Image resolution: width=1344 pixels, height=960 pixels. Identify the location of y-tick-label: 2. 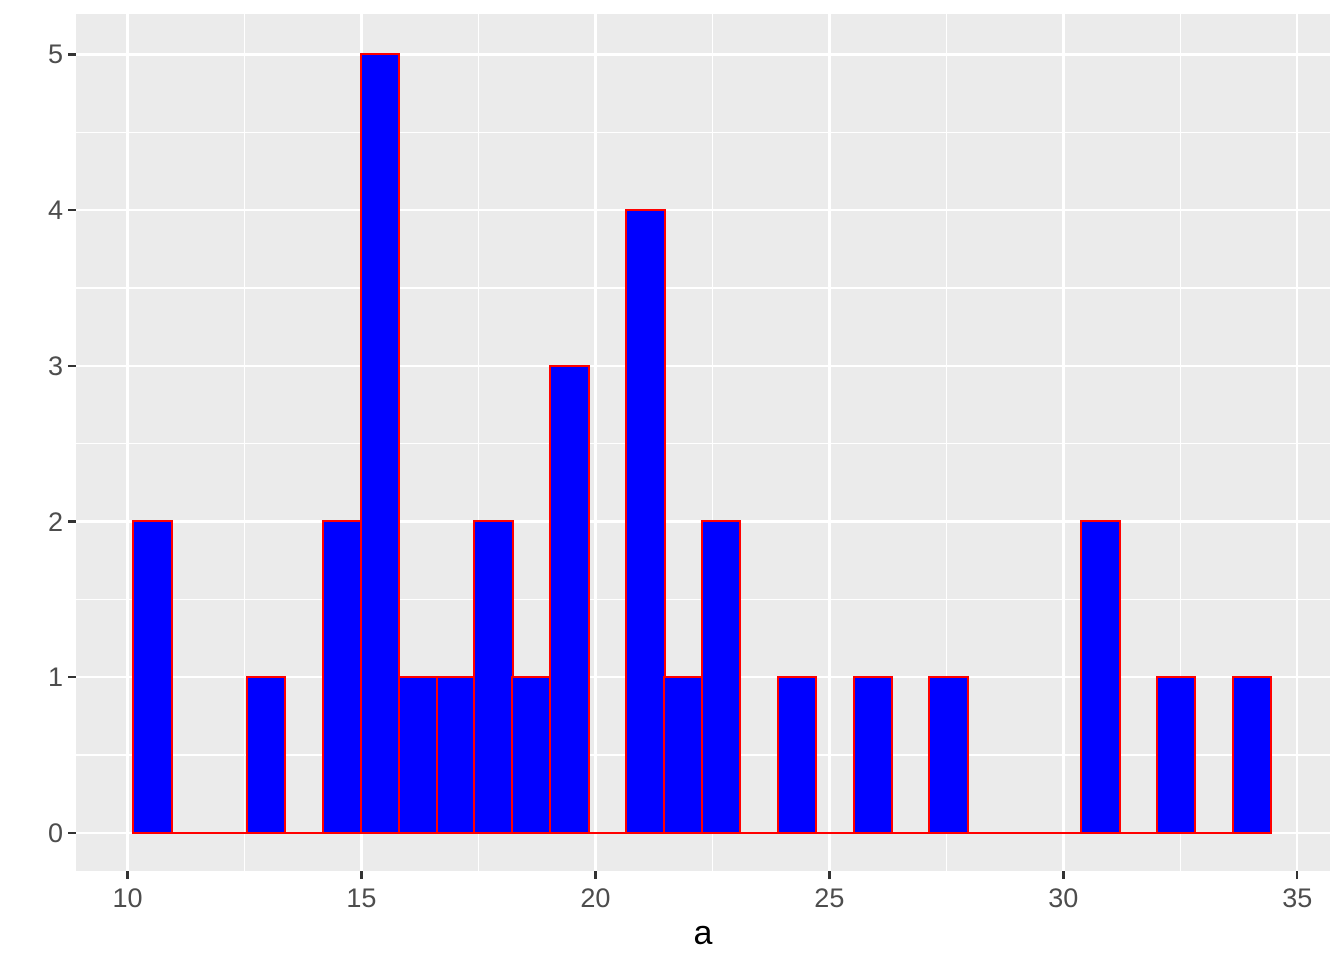
(55, 521).